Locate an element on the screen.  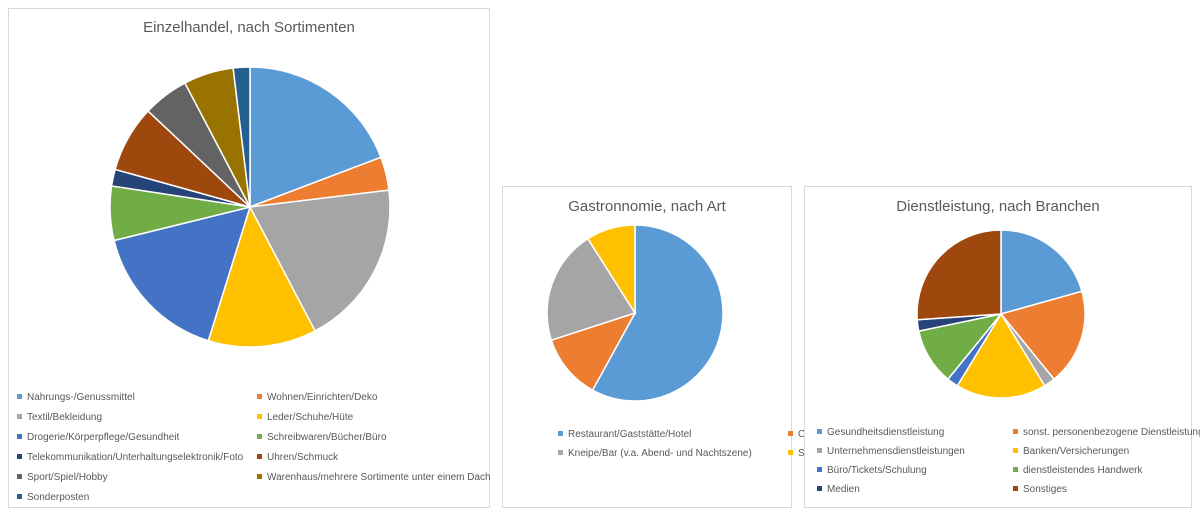
legend-item-wohnen-einrichten-deko: Wohnen/Einrichten/Deko is located at coordinates (317, 398).